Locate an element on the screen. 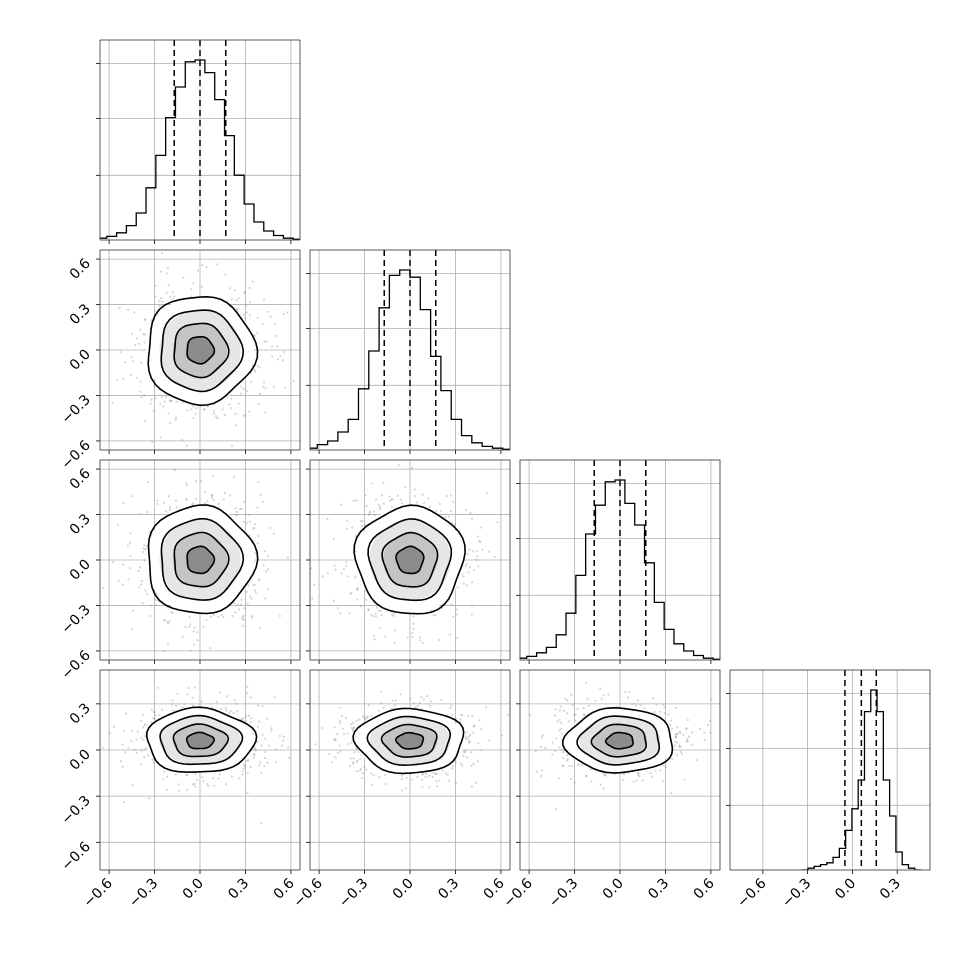 This screenshot has height=970, width=970. x-tick-label: 0.0 is located at coordinates (845, 889).